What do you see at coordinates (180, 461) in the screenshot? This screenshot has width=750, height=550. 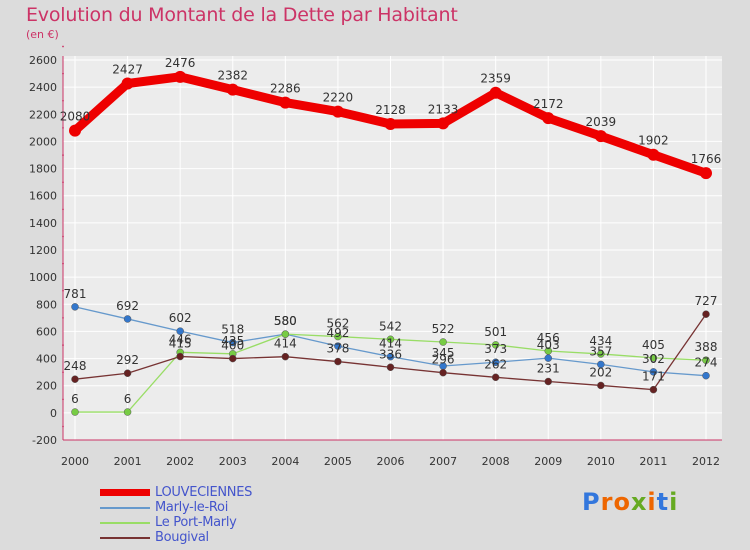 I see `x-tick-label: 2002` at bounding box center [180, 461].